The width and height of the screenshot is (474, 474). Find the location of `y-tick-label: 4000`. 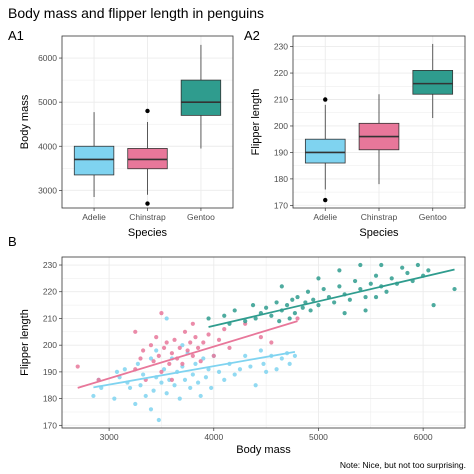

y-tick-label: 4000 is located at coordinates (47, 146).